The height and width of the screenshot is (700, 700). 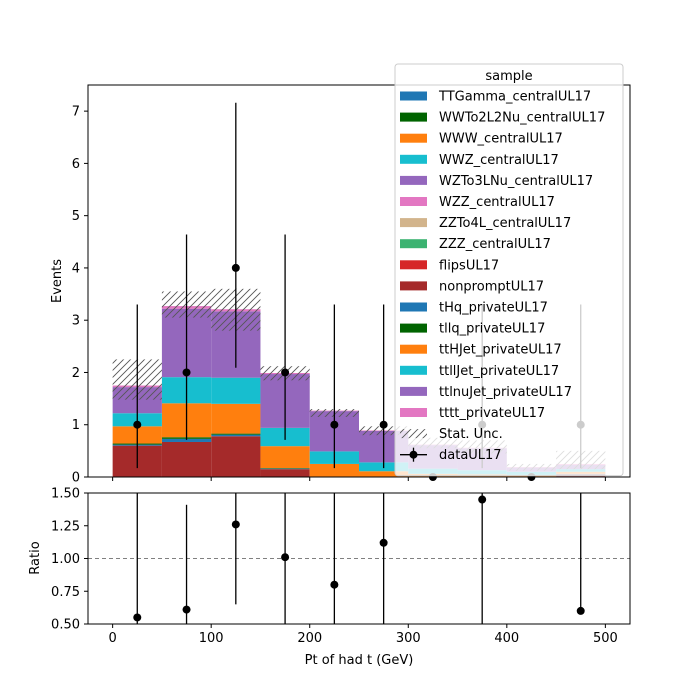 What do you see at coordinates (514, 97) in the screenshot?
I see `legend-entry-label: TTGamma_centralUL17` at bounding box center [514, 97].